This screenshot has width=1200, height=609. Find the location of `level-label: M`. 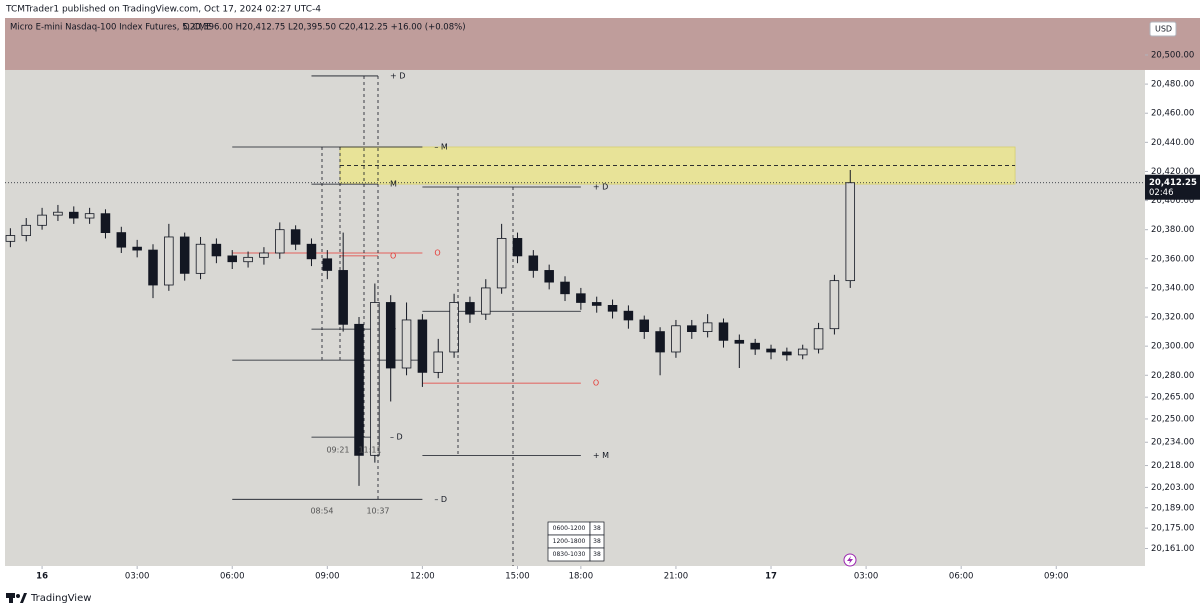

level-label: M is located at coordinates (393, 184).